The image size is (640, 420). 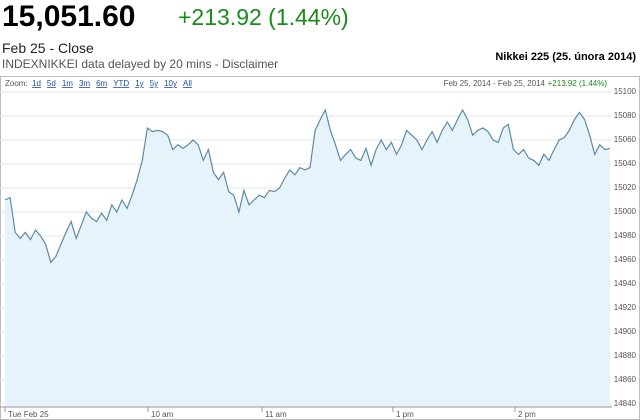 I want to click on y-tick-label: 15000, so click(x=625, y=211).